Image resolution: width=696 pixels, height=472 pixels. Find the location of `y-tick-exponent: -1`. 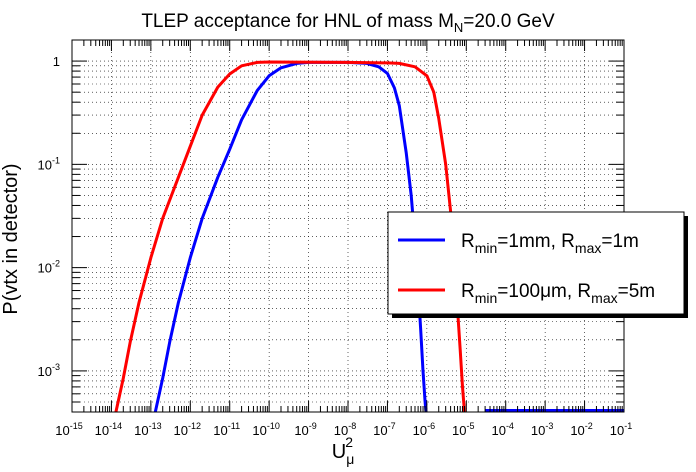

y-tick-exponent: -1 is located at coordinates (56, 160).